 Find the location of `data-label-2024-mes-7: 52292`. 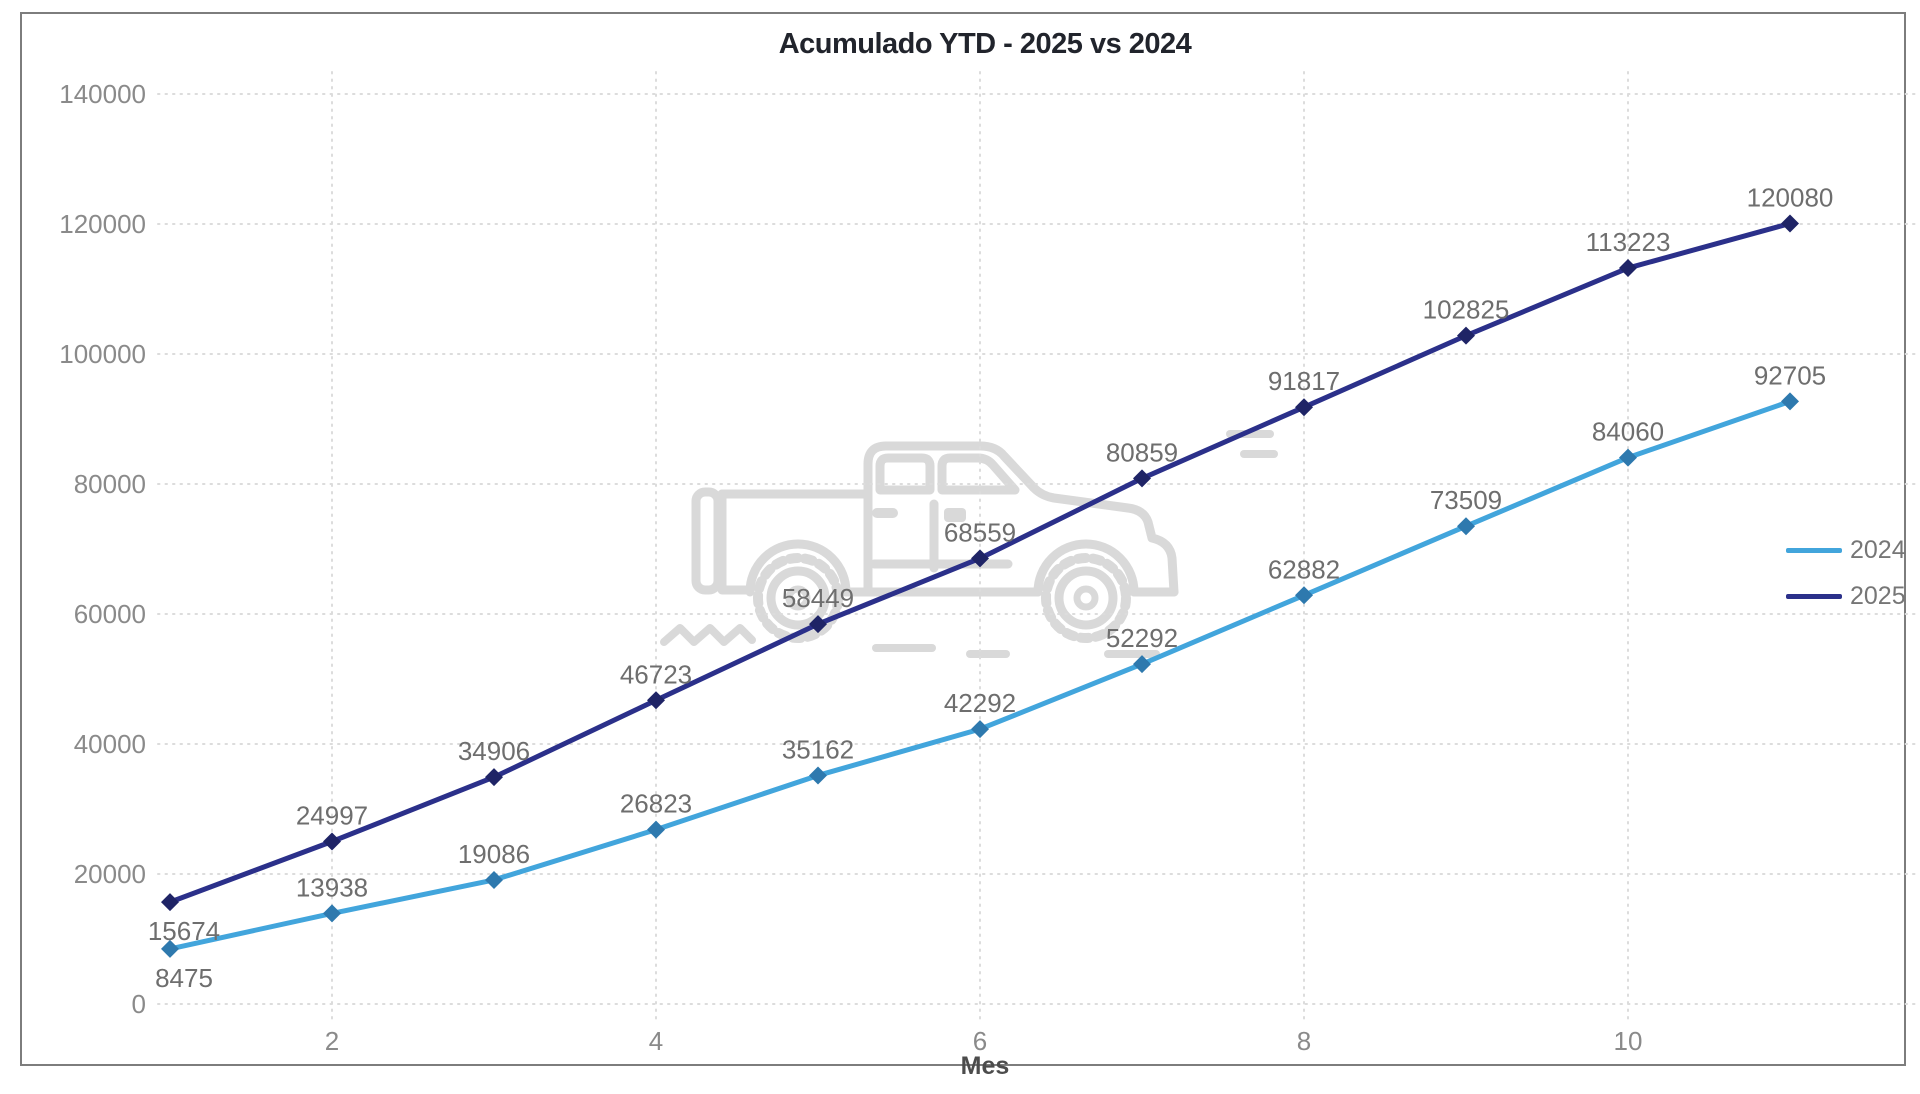

data-label-2024-mes-7: 52292 is located at coordinates (1142, 638).